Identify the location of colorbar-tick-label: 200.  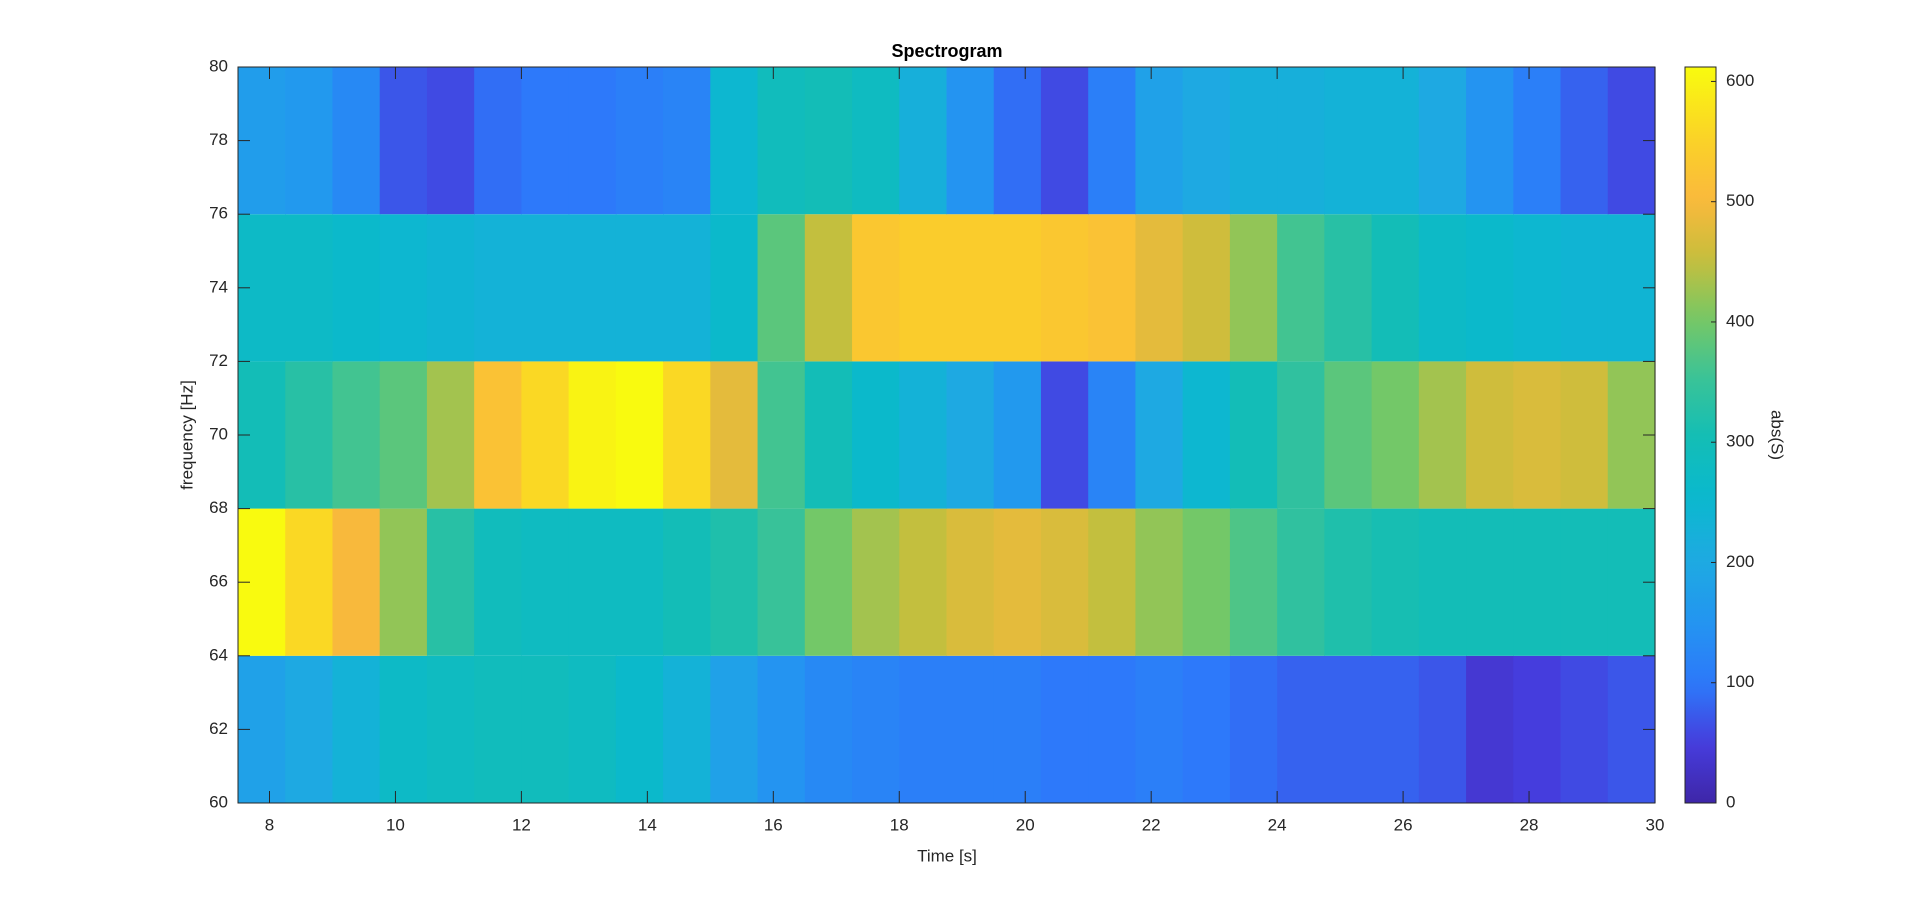
(1740, 561).